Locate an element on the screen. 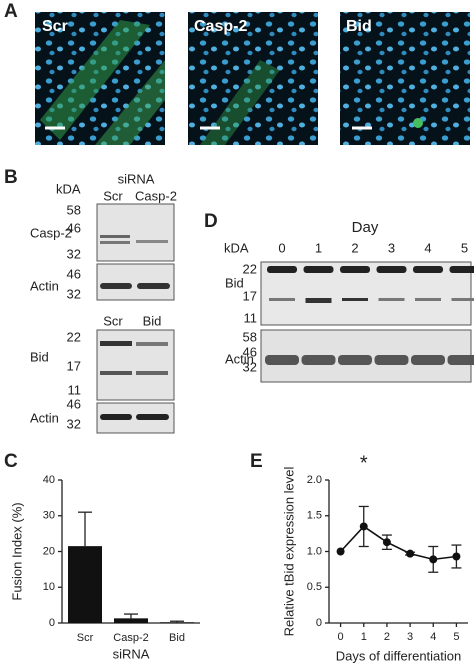  lane-label: 3 is located at coordinates (391, 247).